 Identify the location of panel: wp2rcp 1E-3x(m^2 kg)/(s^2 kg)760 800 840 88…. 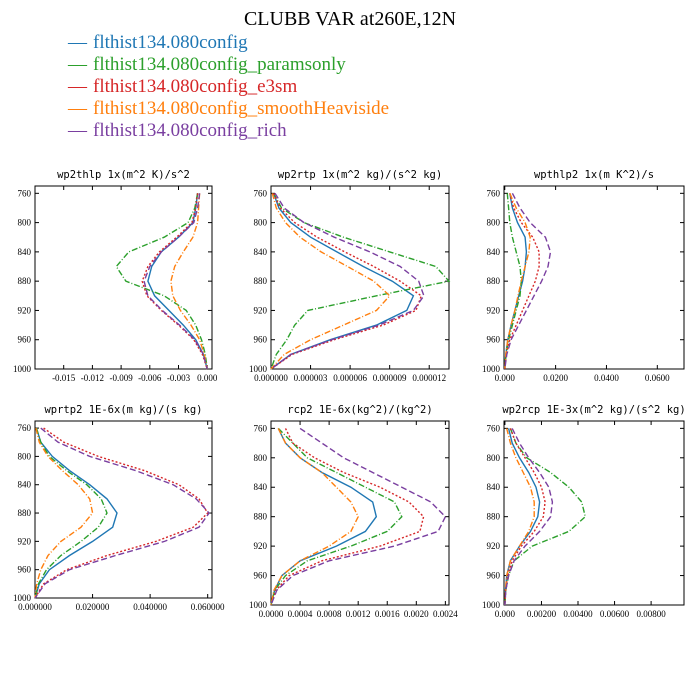
(584, 511).